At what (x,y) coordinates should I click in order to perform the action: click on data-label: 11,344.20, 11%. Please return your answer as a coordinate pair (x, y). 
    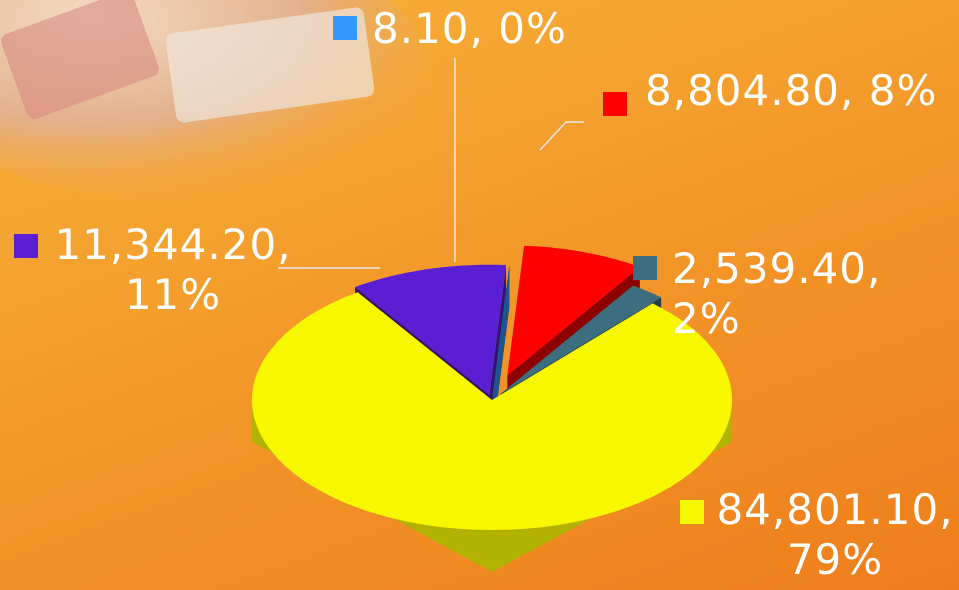
    Looking at the image, I should click on (173, 269).